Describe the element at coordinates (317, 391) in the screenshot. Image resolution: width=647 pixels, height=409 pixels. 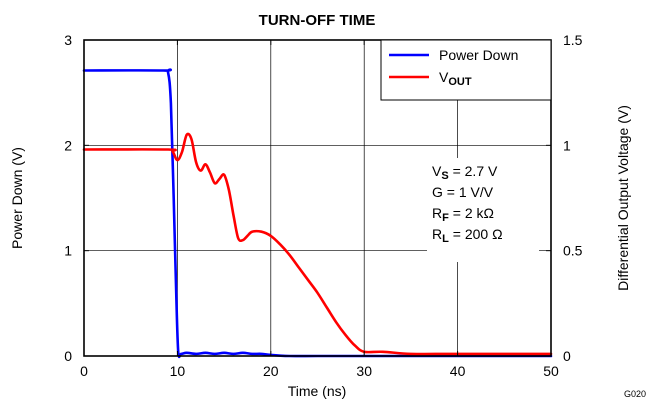
I see `x-axis-label: Time (ns)` at that location.